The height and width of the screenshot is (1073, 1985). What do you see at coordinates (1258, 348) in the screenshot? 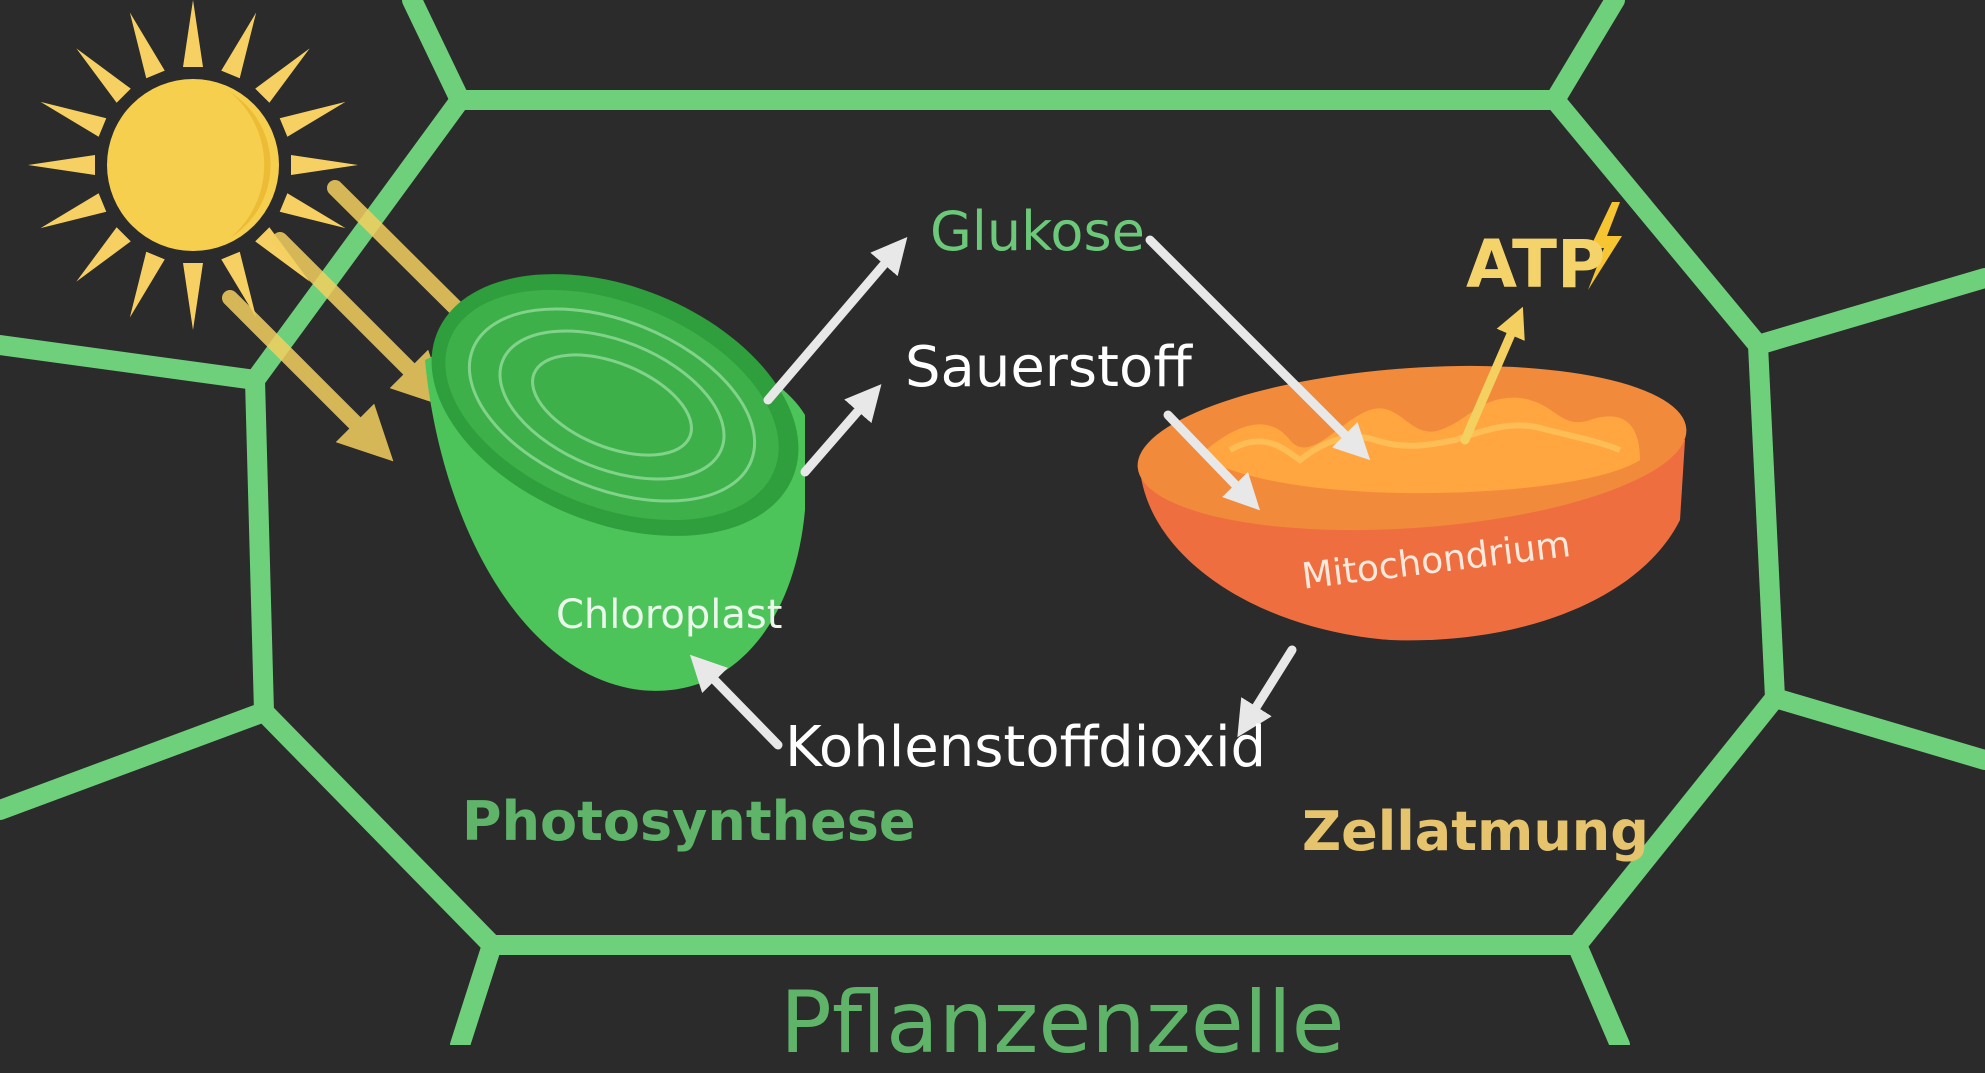
I see `arrow-glukose-to-mito` at bounding box center [1258, 348].